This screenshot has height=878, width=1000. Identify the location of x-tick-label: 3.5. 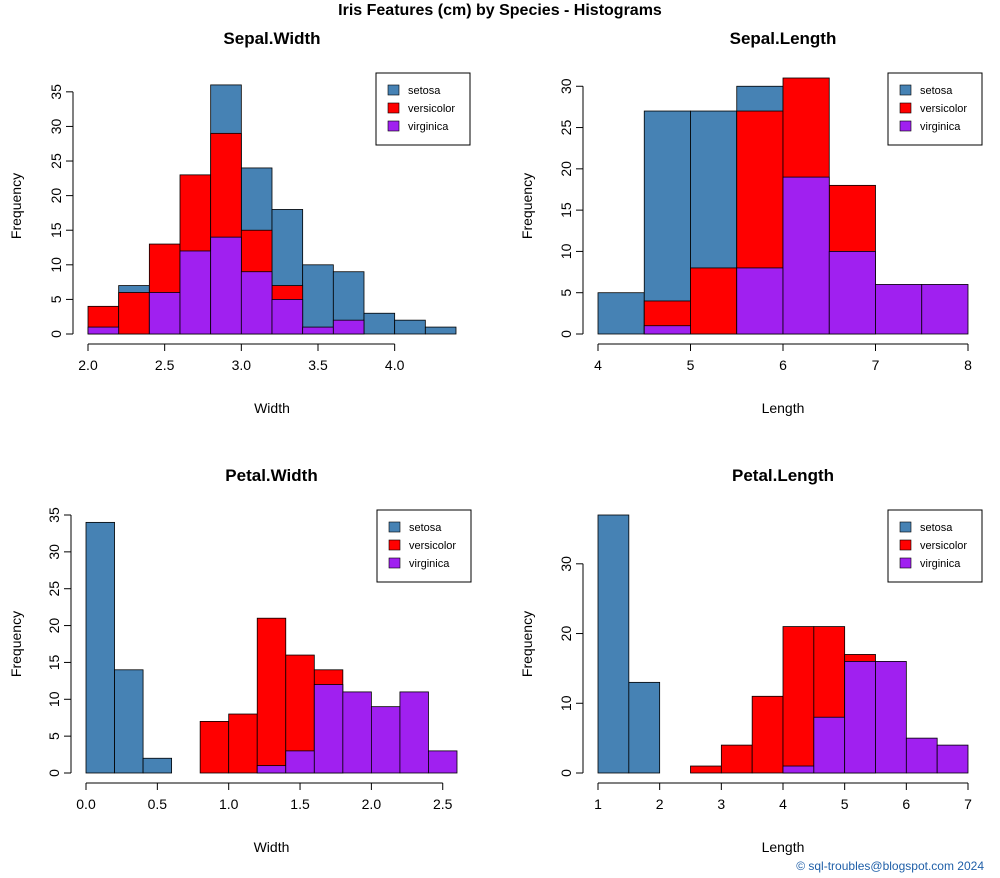
(318, 365).